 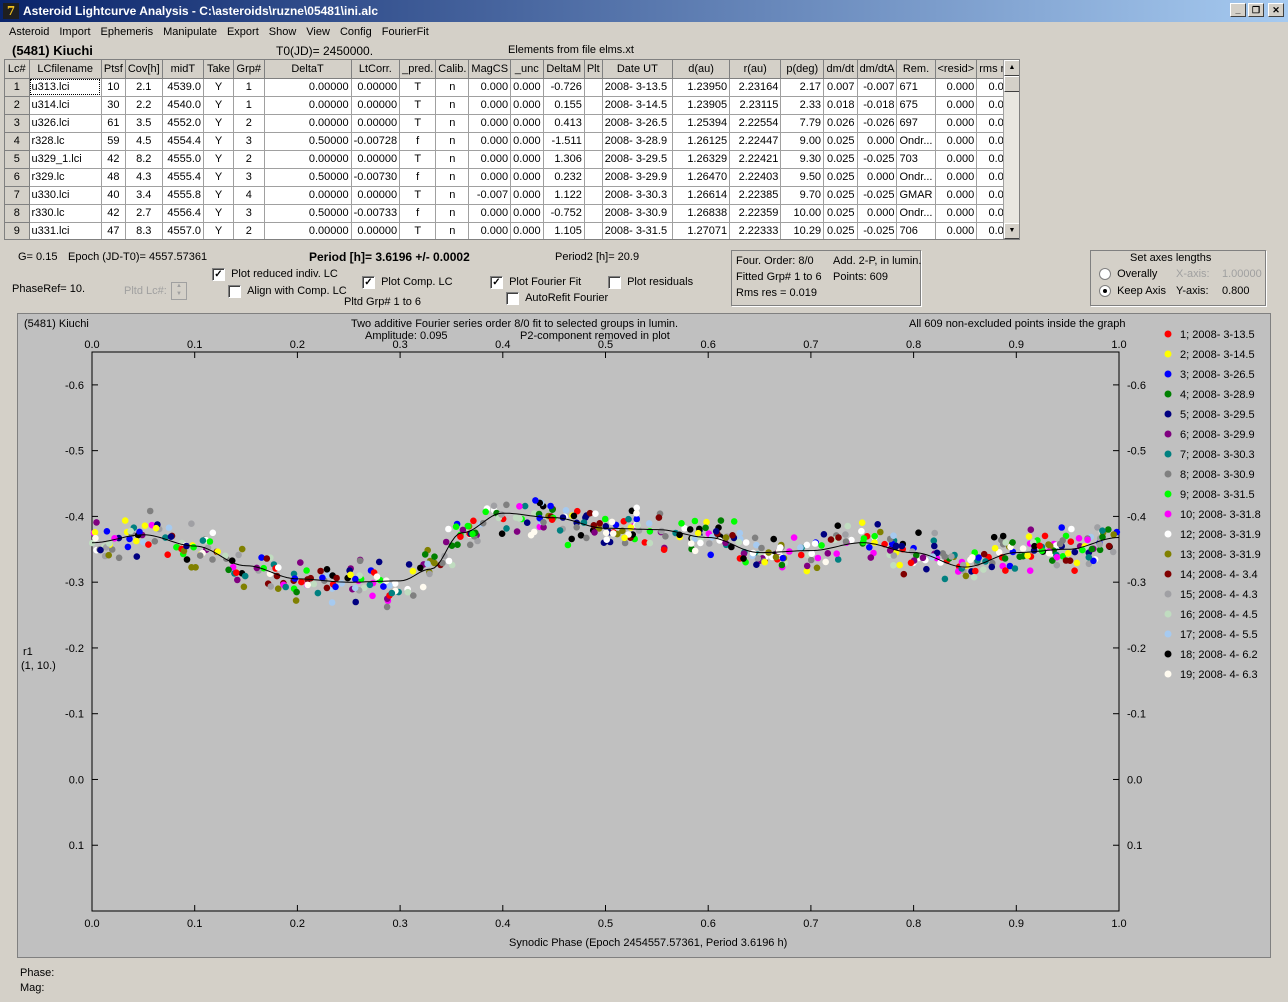 What do you see at coordinates (183, 177) in the screenshot?
I see `table-cell: 4555.4` at bounding box center [183, 177].